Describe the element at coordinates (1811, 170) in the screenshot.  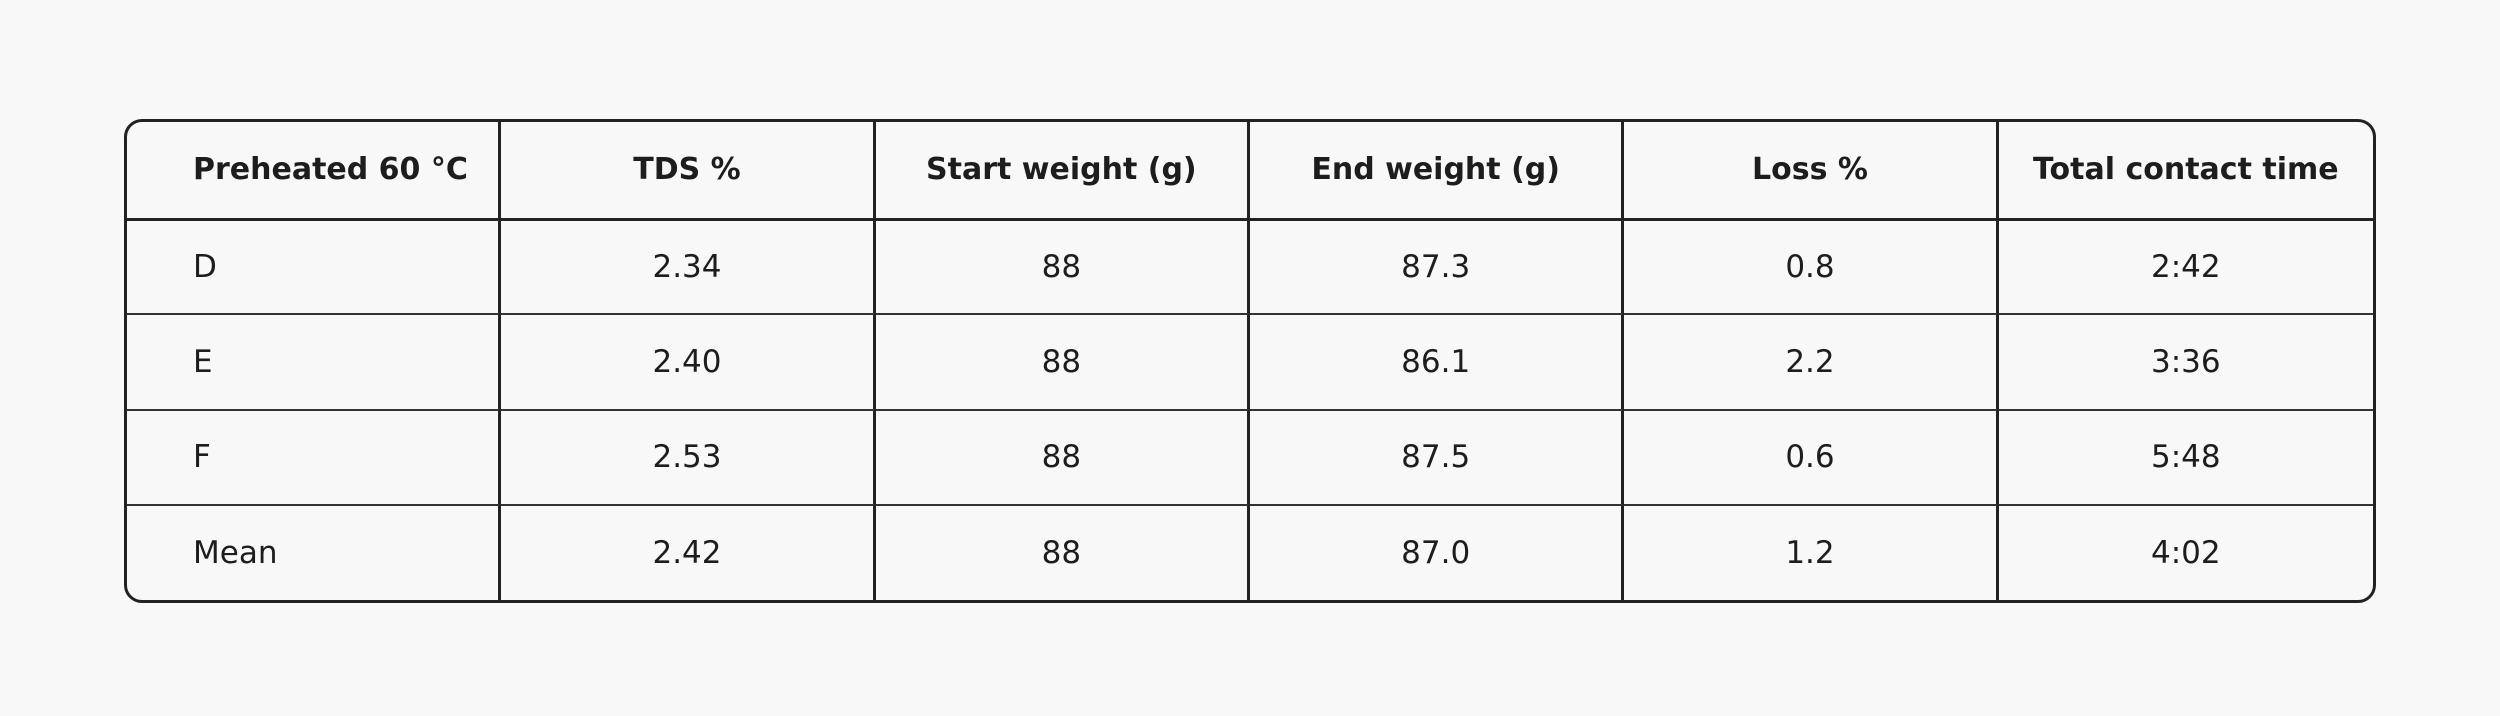
I see `header-cell: Loss %` at that location.